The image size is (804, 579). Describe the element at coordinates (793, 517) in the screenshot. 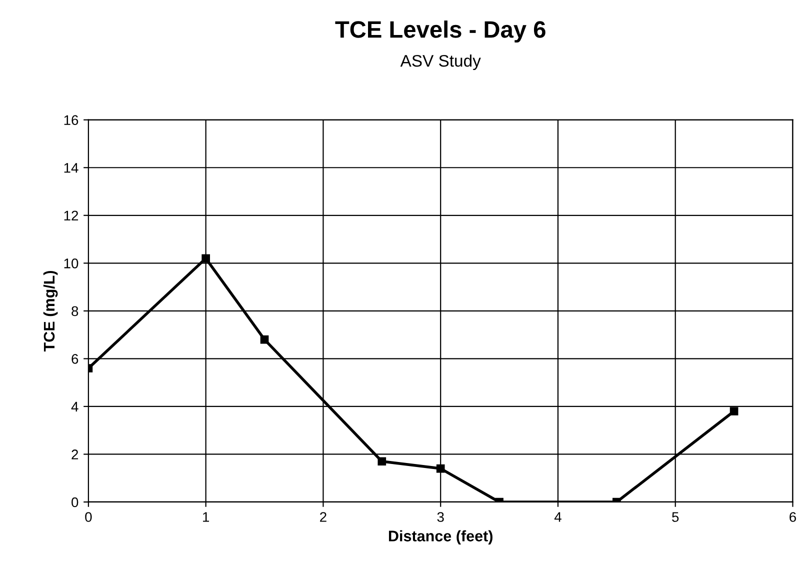

I see `x-tick-label: 6` at that location.